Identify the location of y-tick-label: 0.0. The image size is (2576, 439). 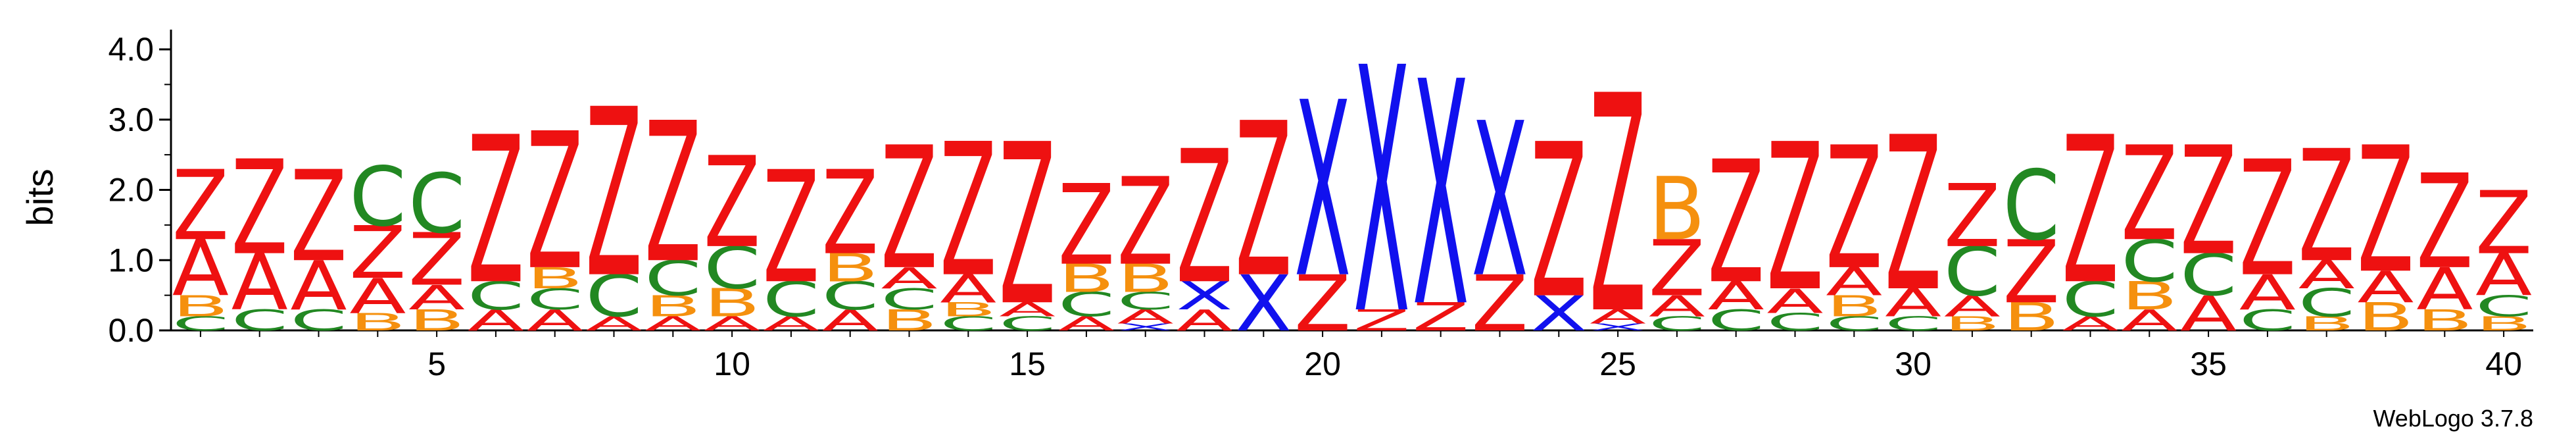
(131, 331).